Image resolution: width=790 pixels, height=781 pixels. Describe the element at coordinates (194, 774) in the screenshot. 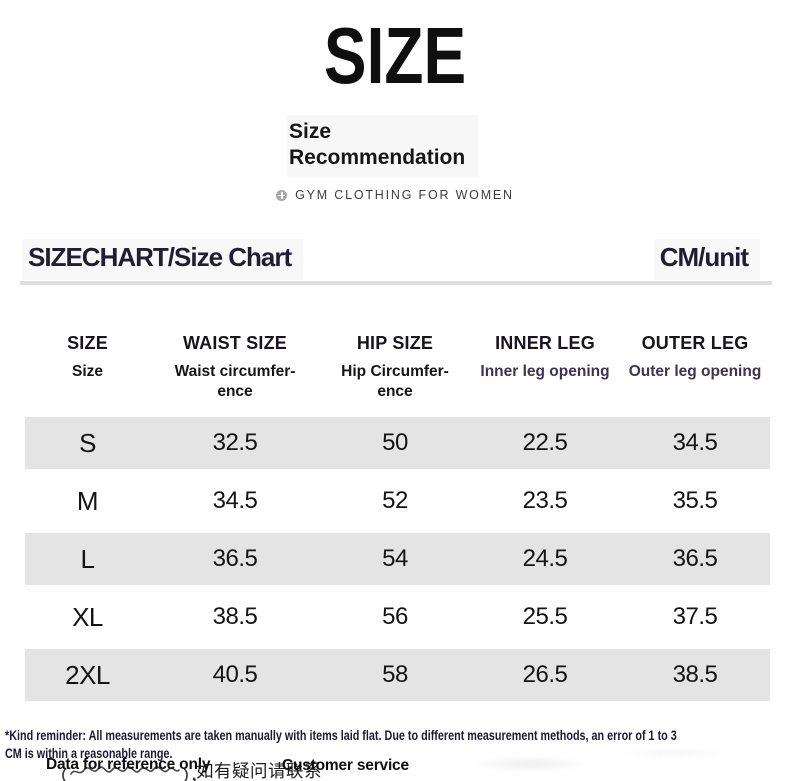

I see `paren-close: ），` at that location.